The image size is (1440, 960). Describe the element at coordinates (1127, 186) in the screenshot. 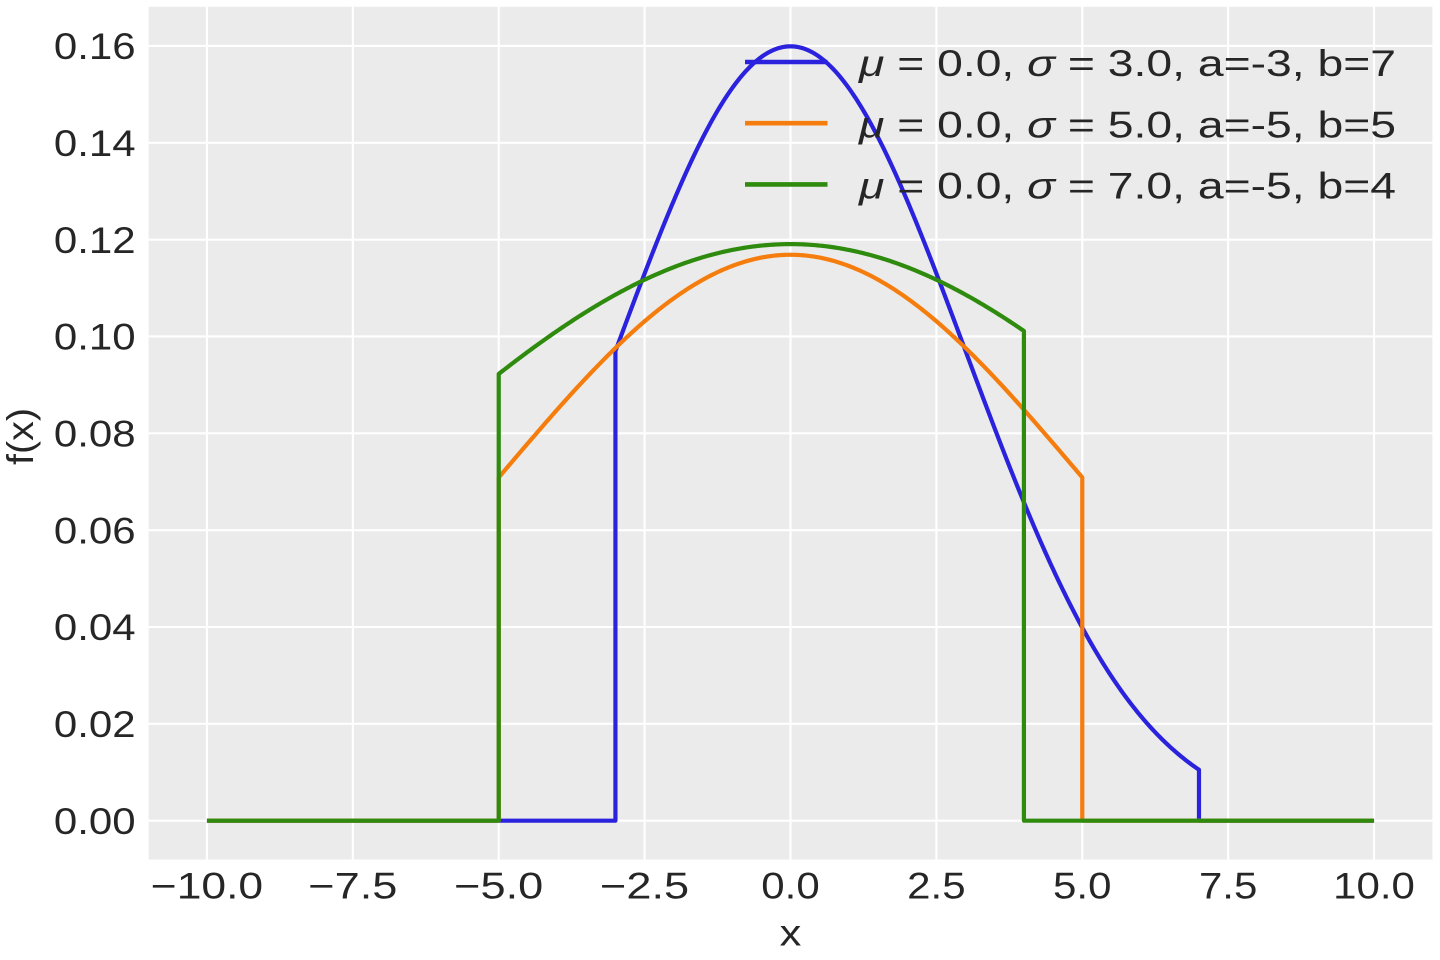

I see `svg-text: μ = 0.0, σ = 7.0, a=-5, b=4` at that location.